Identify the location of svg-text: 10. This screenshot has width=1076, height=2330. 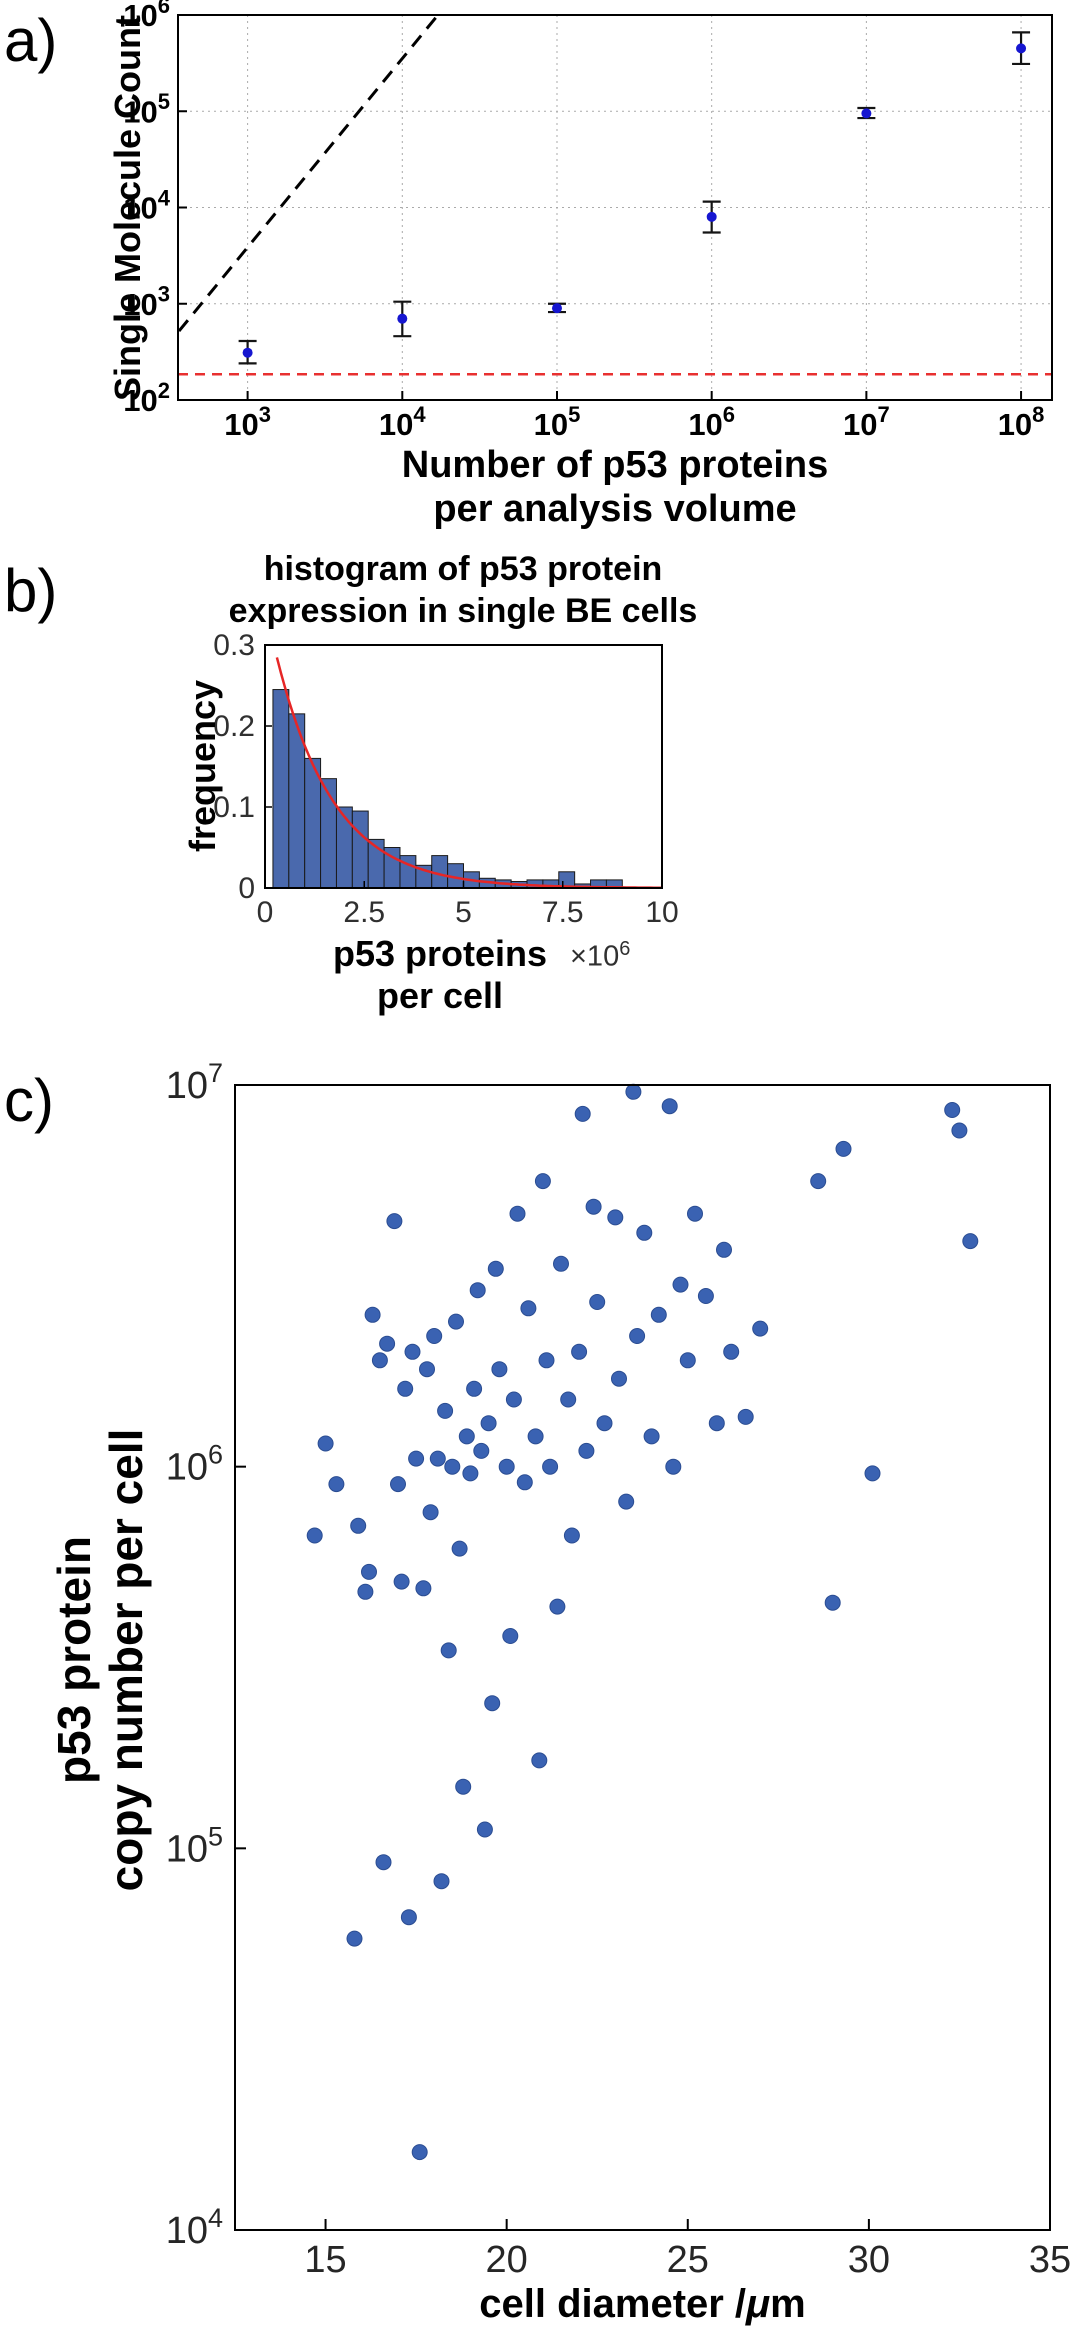
(661, 912).